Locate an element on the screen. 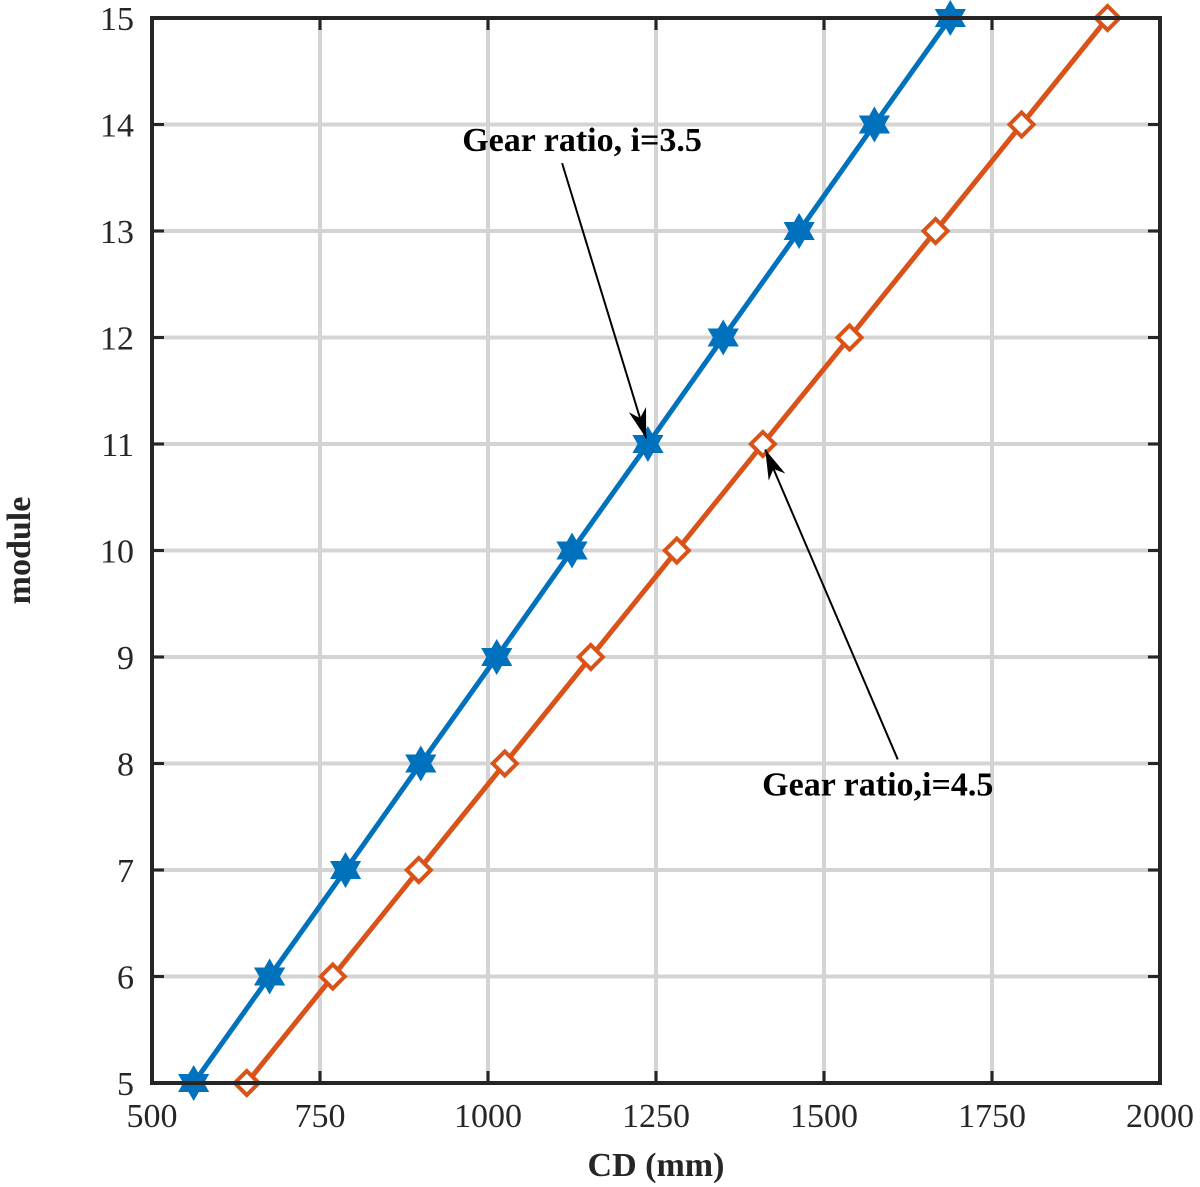 Image resolution: width=1200 pixels, height=1187 pixels. x-tick-label: 500 is located at coordinates (152, 1116).